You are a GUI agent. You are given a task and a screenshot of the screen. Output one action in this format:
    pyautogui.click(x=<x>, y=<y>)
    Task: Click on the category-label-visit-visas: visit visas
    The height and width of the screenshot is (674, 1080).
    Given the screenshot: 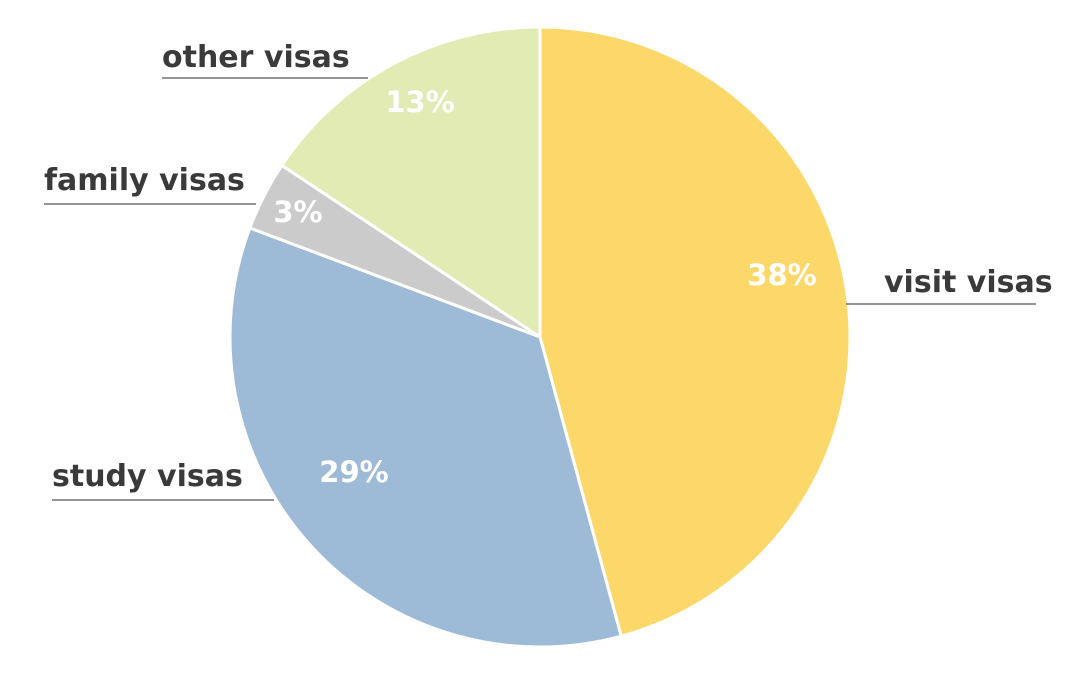 What is the action you would take?
    pyautogui.click(x=968, y=282)
    